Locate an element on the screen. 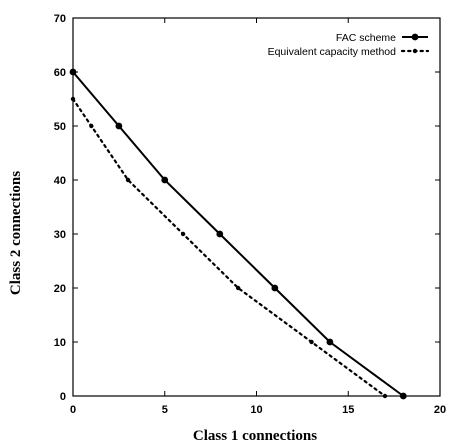 The height and width of the screenshot is (446, 450). y-tick-label: 10 is located at coordinates (60, 343).